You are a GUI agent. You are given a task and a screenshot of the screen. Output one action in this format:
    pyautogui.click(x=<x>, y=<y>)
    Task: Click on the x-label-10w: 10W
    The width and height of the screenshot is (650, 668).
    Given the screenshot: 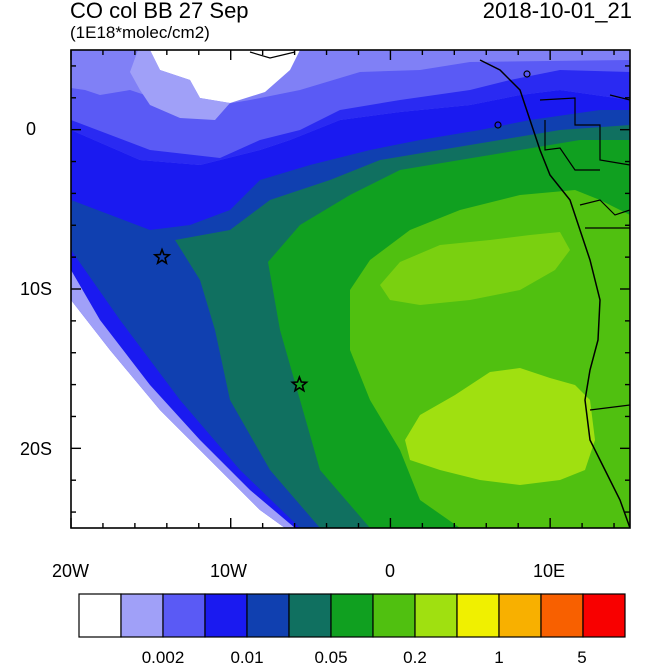 What is the action you would take?
    pyautogui.click(x=229, y=571)
    